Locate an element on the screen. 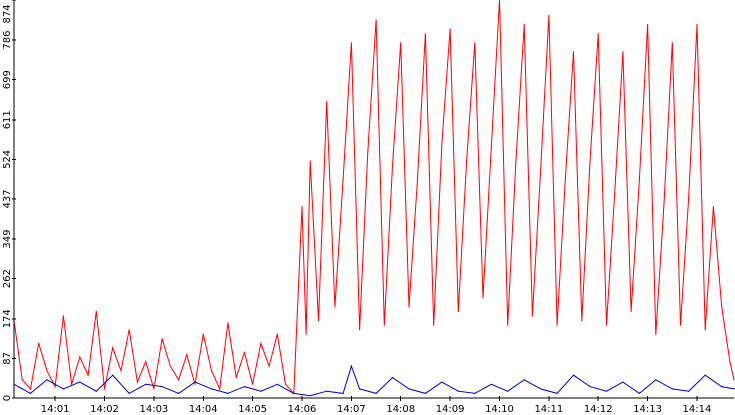  x-tick-label: 14:12 is located at coordinates (598, 409).